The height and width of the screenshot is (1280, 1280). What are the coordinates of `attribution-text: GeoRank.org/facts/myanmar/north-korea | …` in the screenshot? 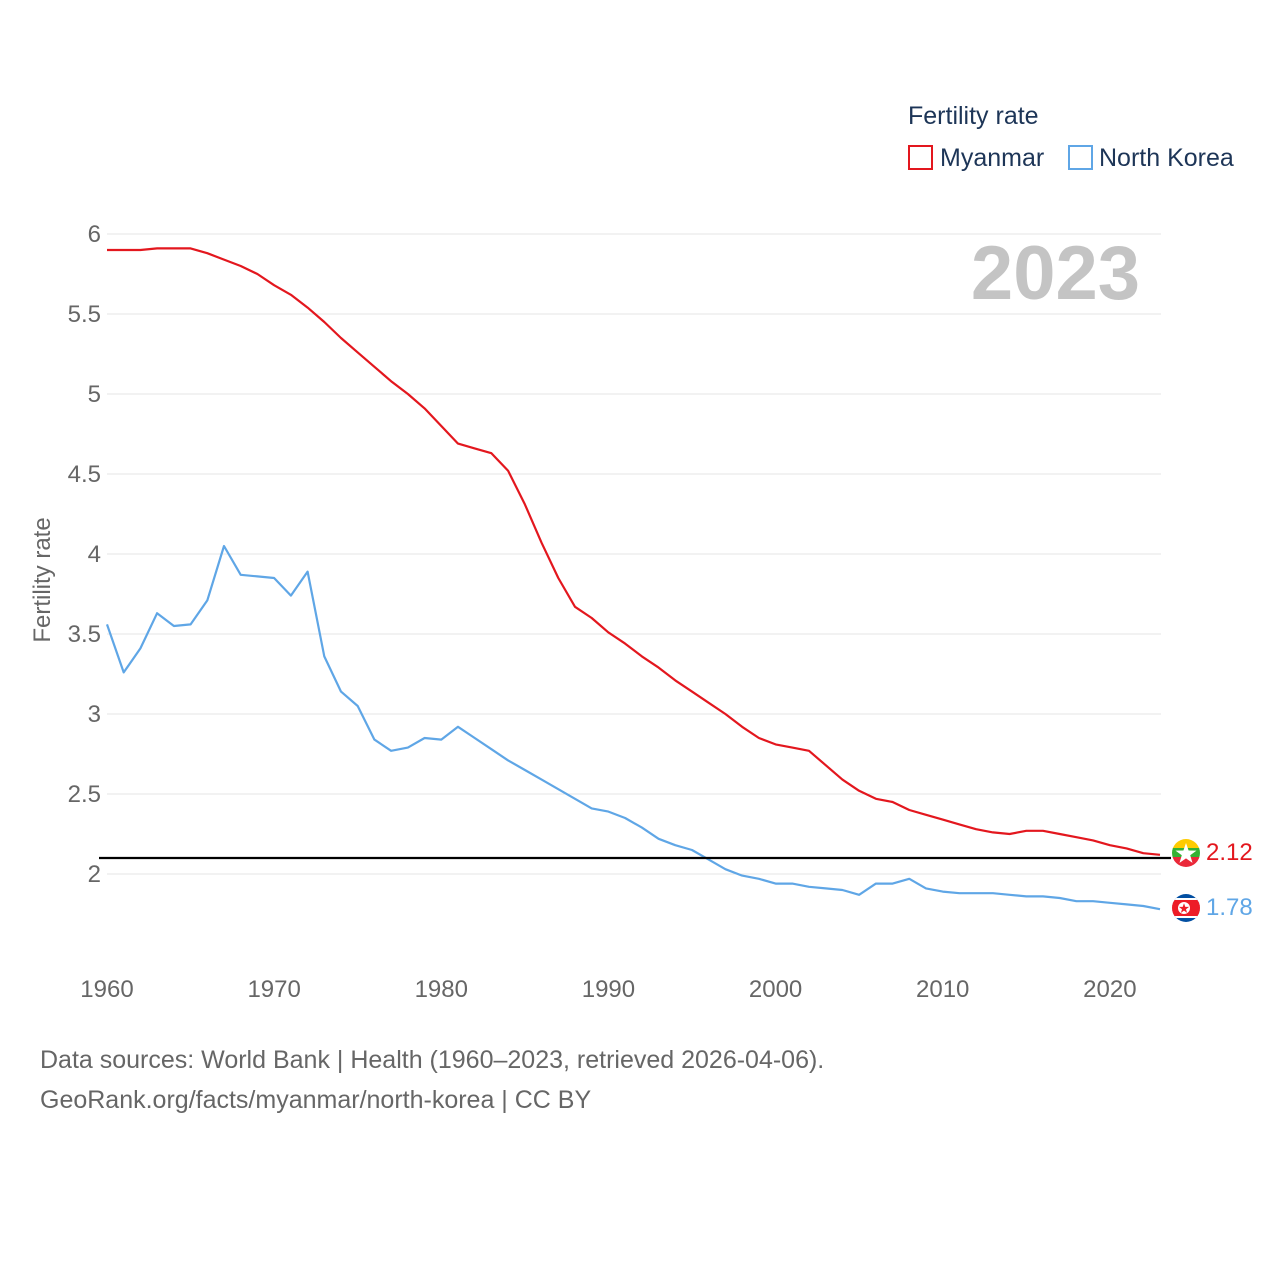 It's located at (316, 1100).